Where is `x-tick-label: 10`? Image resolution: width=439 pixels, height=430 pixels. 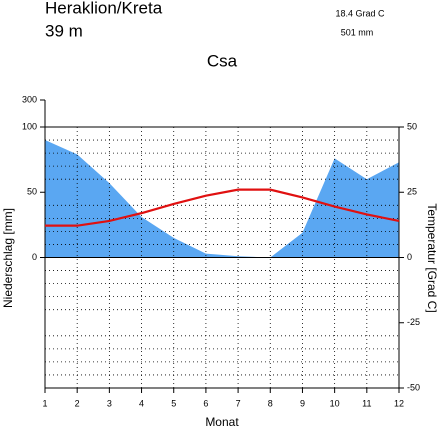 x-tick-label: 10 is located at coordinates (335, 403).